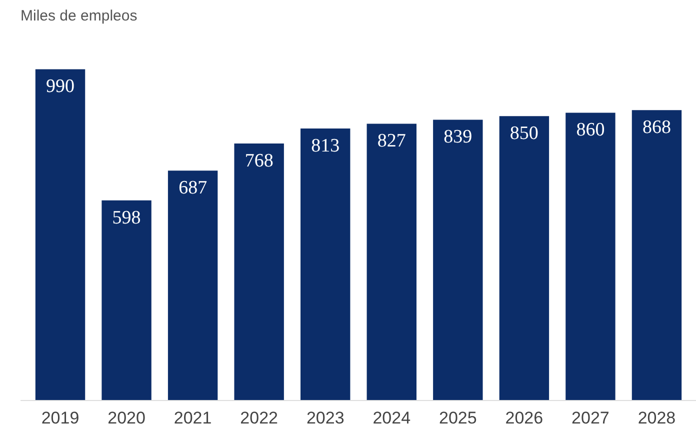 The height and width of the screenshot is (426, 696). What do you see at coordinates (60, 417) in the screenshot?
I see `x-tick-label: 2019` at bounding box center [60, 417].